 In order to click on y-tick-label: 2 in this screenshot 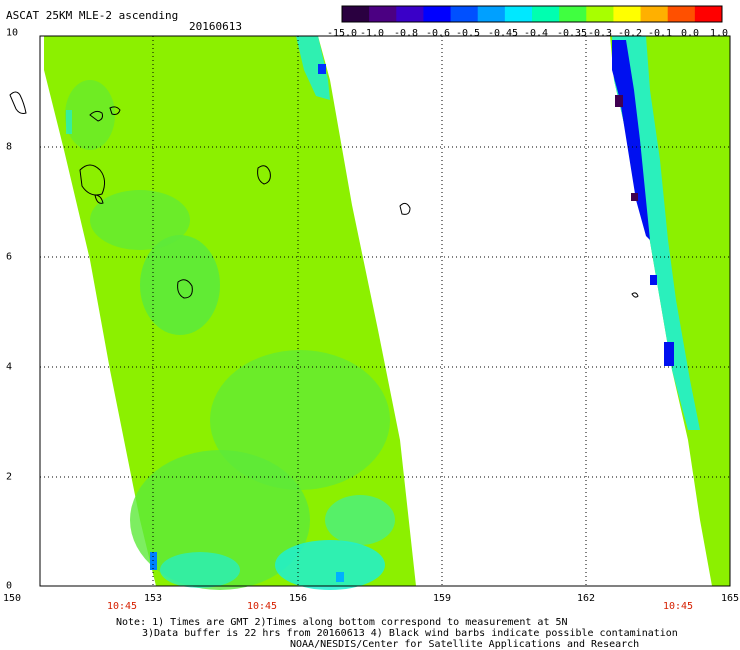, I will do `click(9, 477)`.